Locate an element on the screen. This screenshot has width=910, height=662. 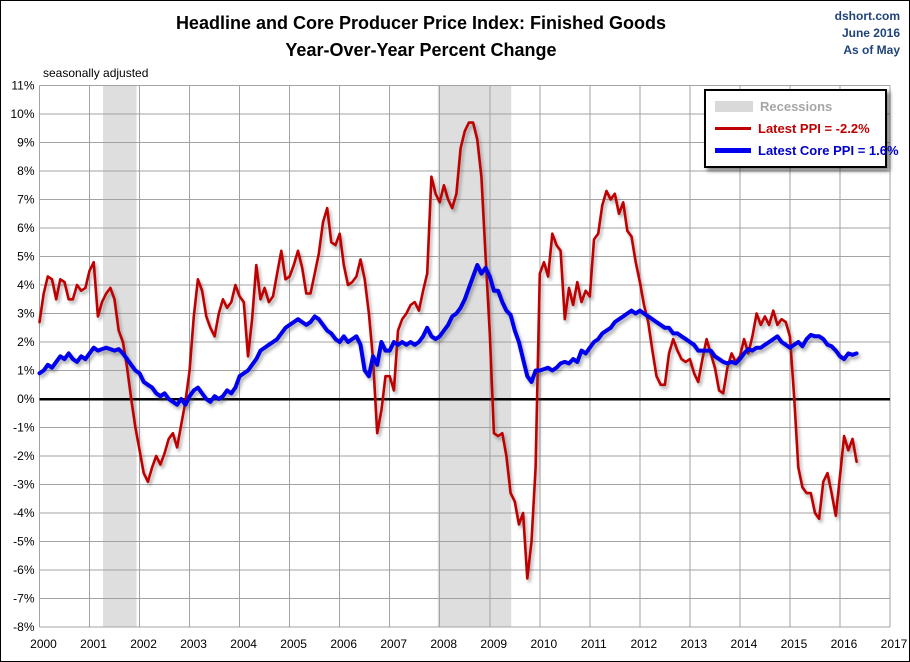
x-tick-label: 2000 is located at coordinates (43, 644).